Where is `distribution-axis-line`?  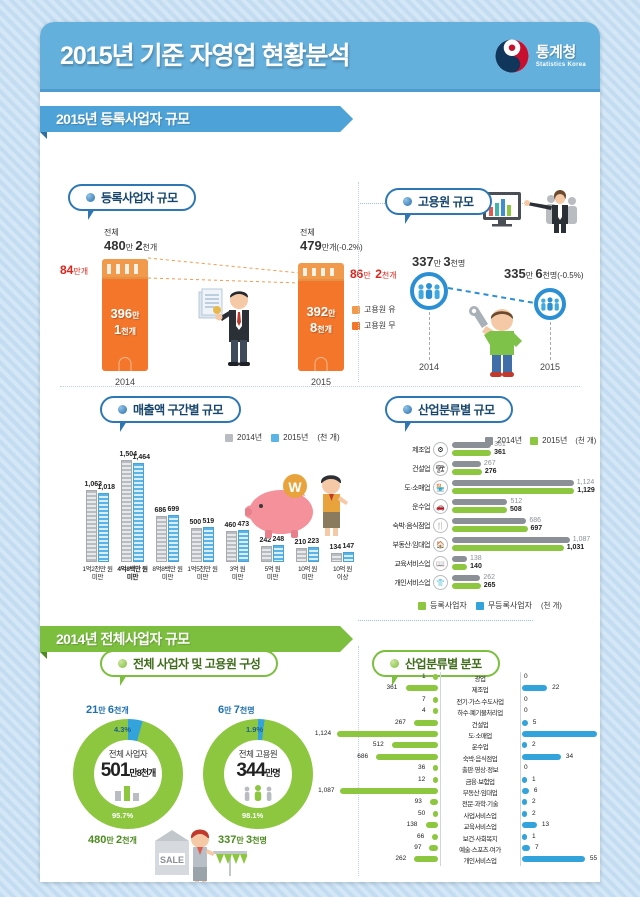
distribution-axis-line is located at coordinates (520, 769).